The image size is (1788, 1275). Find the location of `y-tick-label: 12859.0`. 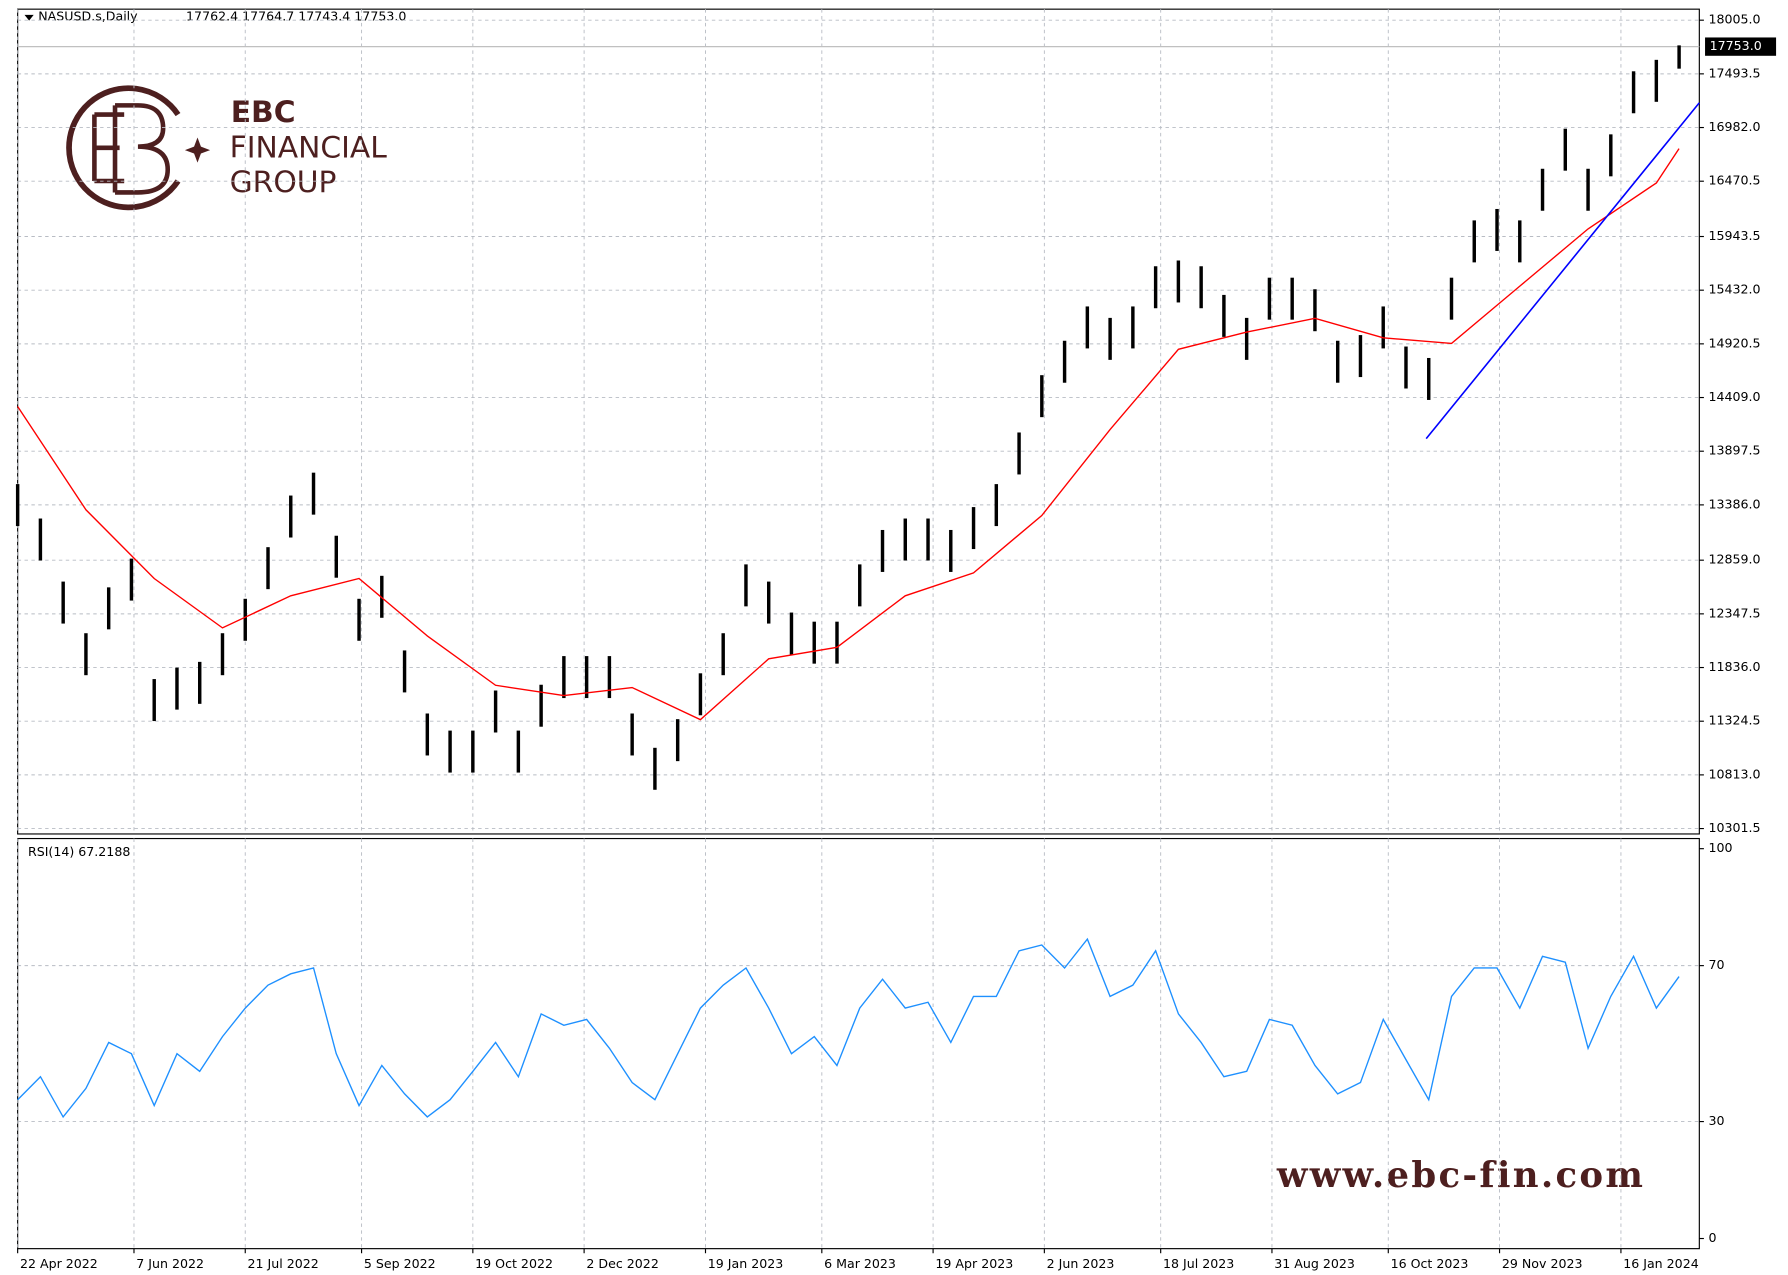

y-tick-label: 12859.0 is located at coordinates (1734, 559).